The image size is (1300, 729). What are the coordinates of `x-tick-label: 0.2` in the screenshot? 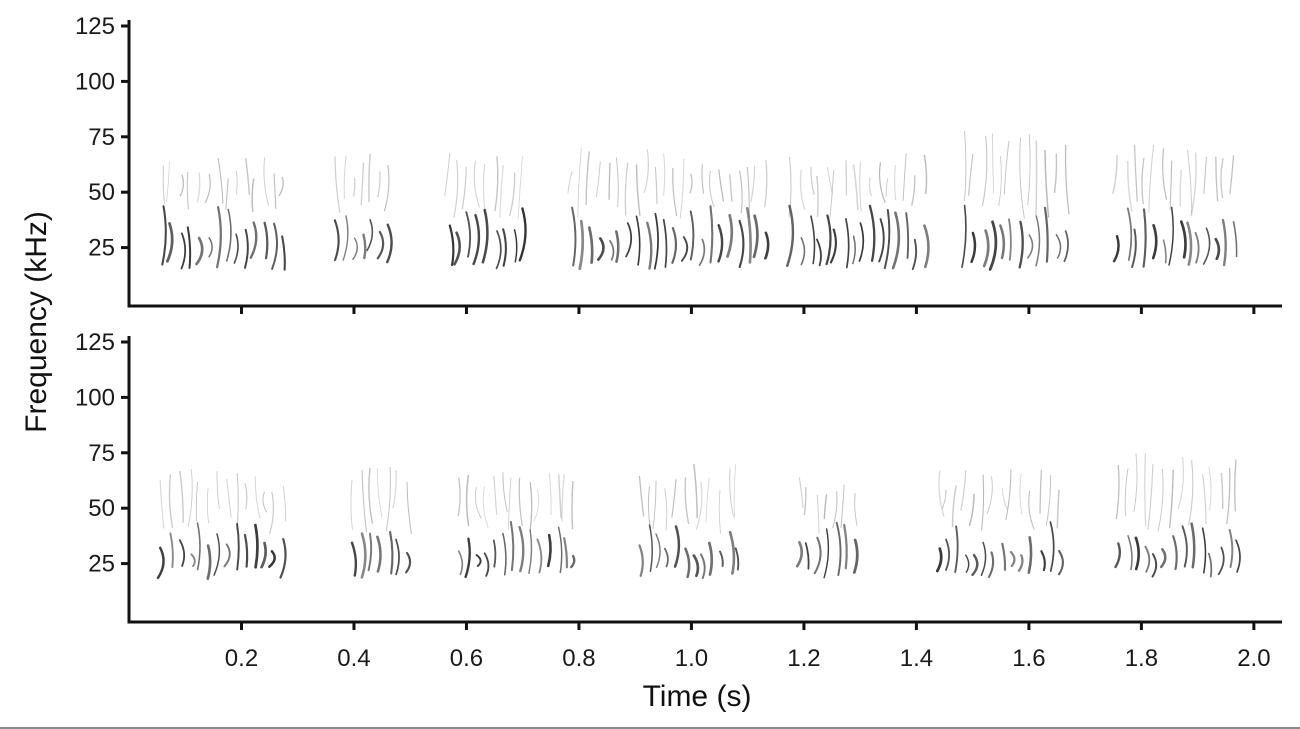 It's located at (241, 658).